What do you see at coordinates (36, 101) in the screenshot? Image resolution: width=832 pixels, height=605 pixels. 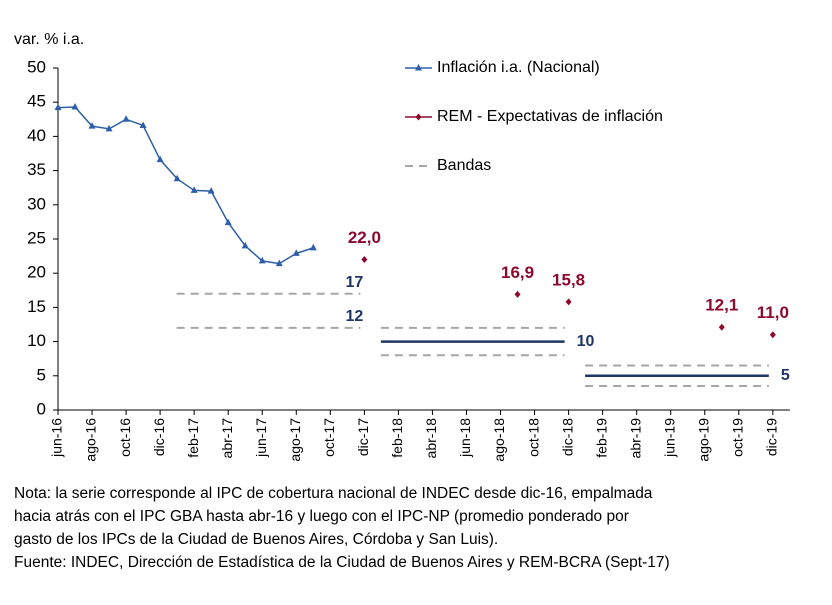 I see `y-tick-label: 45` at bounding box center [36, 101].